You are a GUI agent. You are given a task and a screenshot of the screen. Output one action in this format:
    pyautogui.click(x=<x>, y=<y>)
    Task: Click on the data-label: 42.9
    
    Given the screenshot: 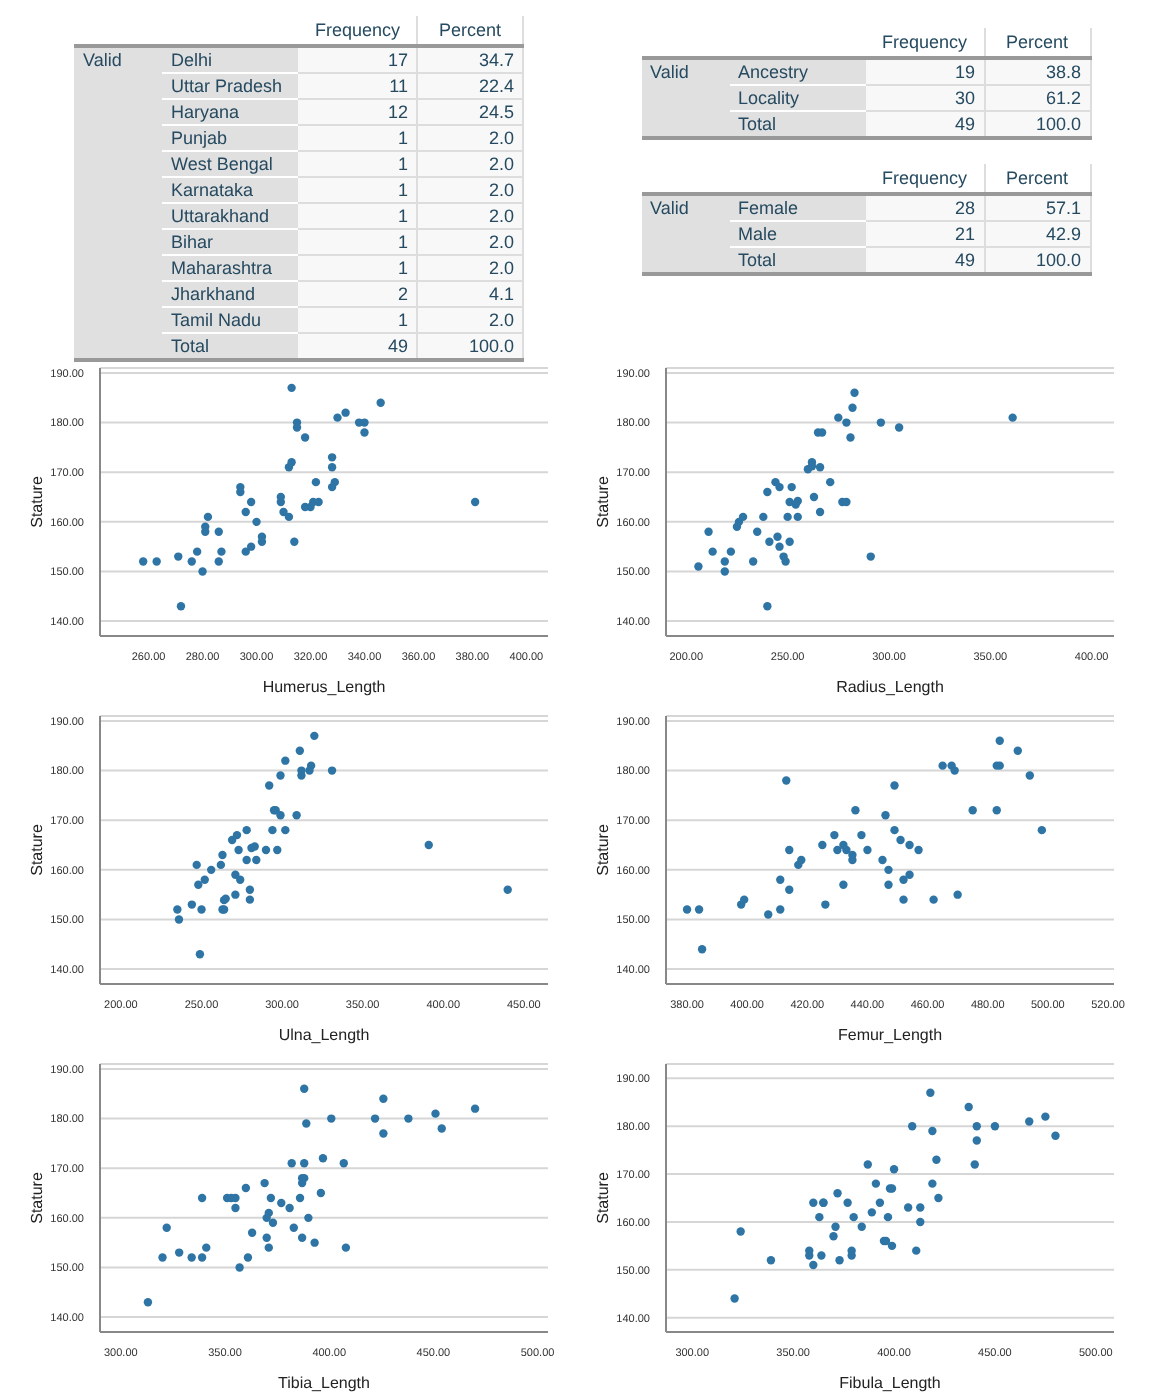 What is the action you would take?
    pyautogui.click(x=1037, y=234)
    